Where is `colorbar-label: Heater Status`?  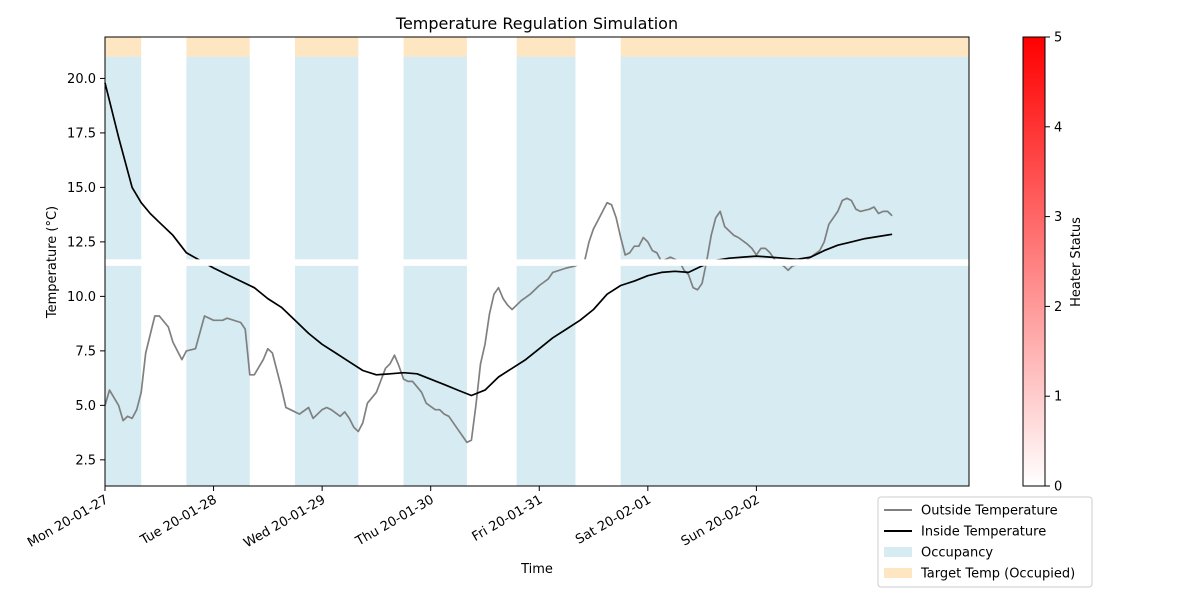
colorbar-label: Heater Status is located at coordinates (1076, 262).